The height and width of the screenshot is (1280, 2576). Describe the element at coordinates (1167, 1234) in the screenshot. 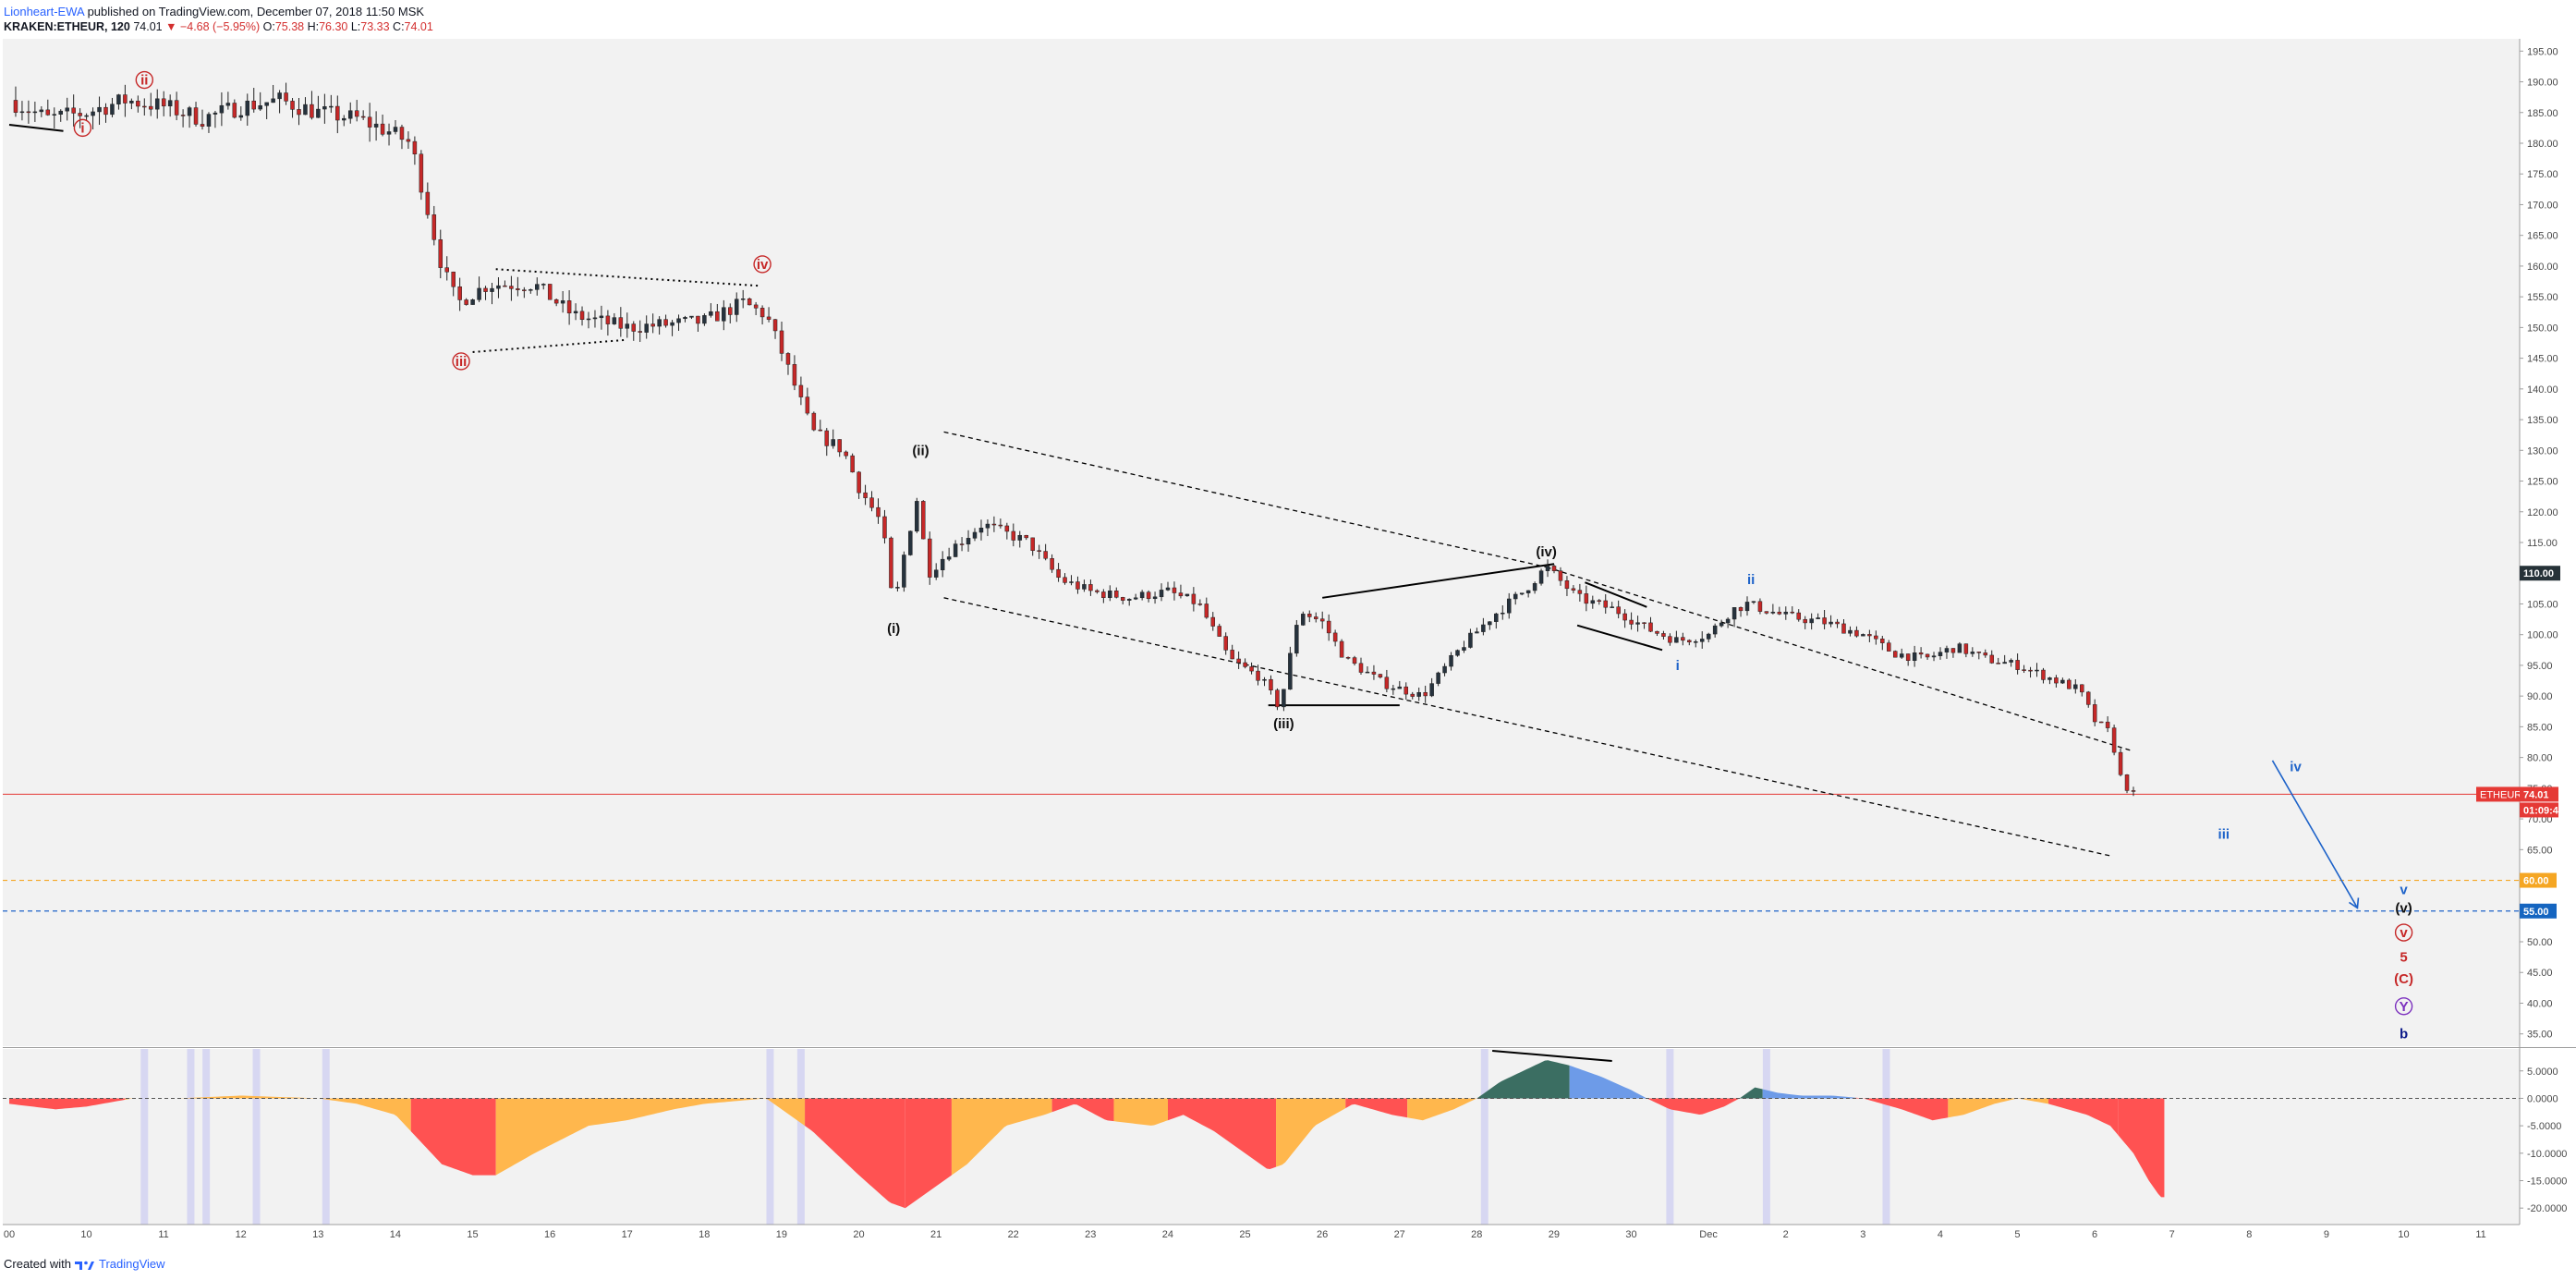

I see `time-tick-label: 24` at that location.